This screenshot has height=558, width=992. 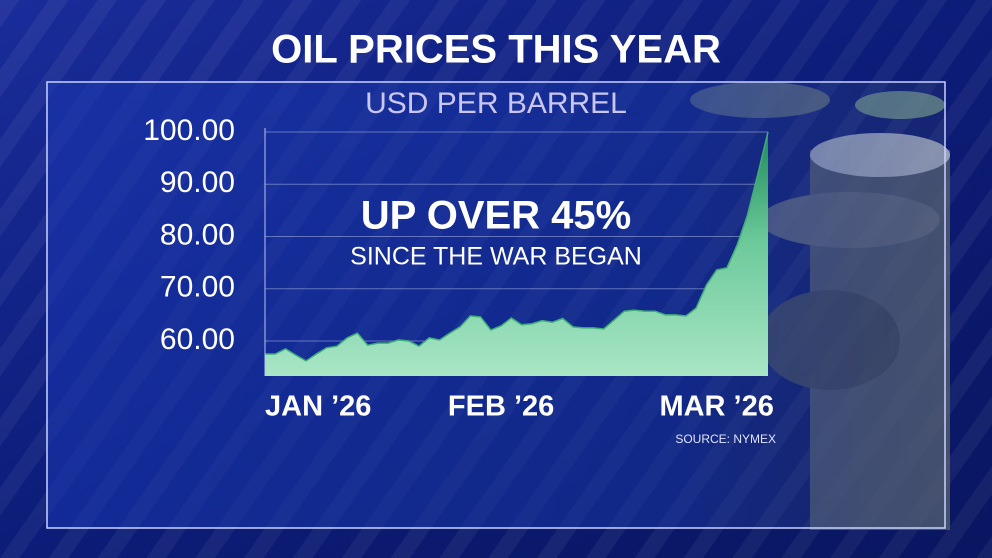 I want to click on y-tick-label: 100.00, so click(x=189, y=130).